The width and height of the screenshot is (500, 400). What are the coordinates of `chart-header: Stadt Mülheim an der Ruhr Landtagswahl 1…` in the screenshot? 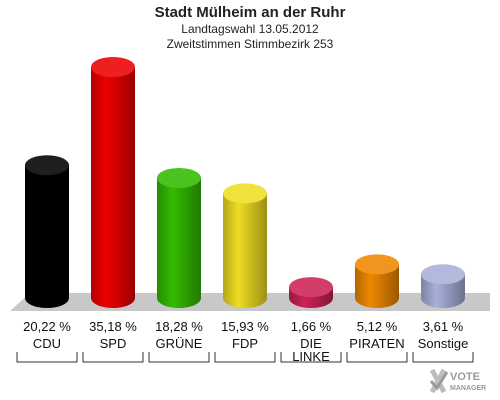 It's located at (250, 28).